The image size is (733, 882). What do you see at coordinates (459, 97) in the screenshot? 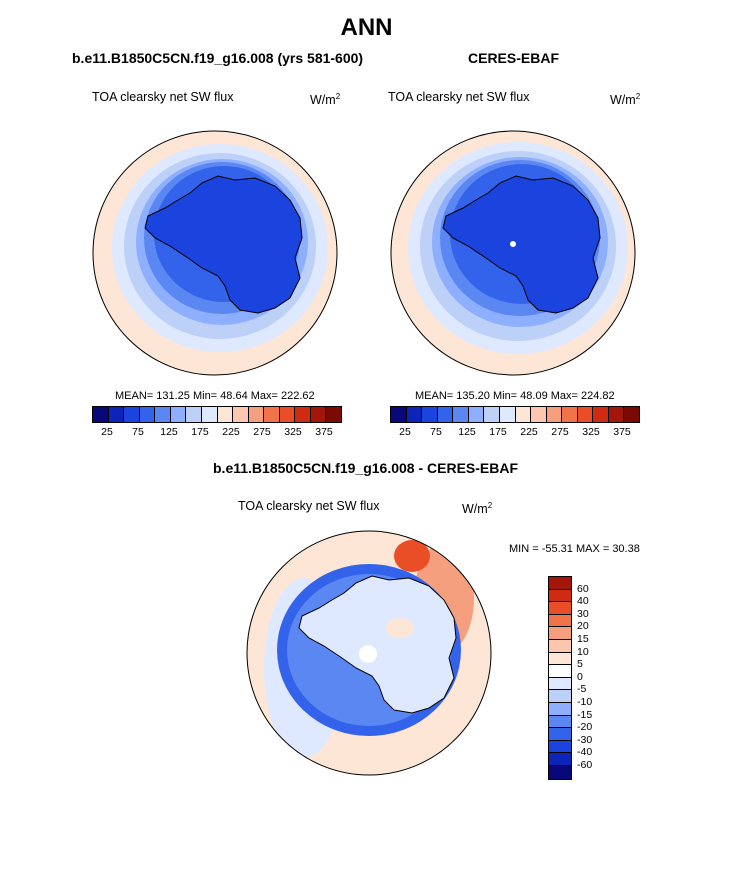
I see `panel2-variable: TOA clearsky net SW flux` at bounding box center [459, 97].